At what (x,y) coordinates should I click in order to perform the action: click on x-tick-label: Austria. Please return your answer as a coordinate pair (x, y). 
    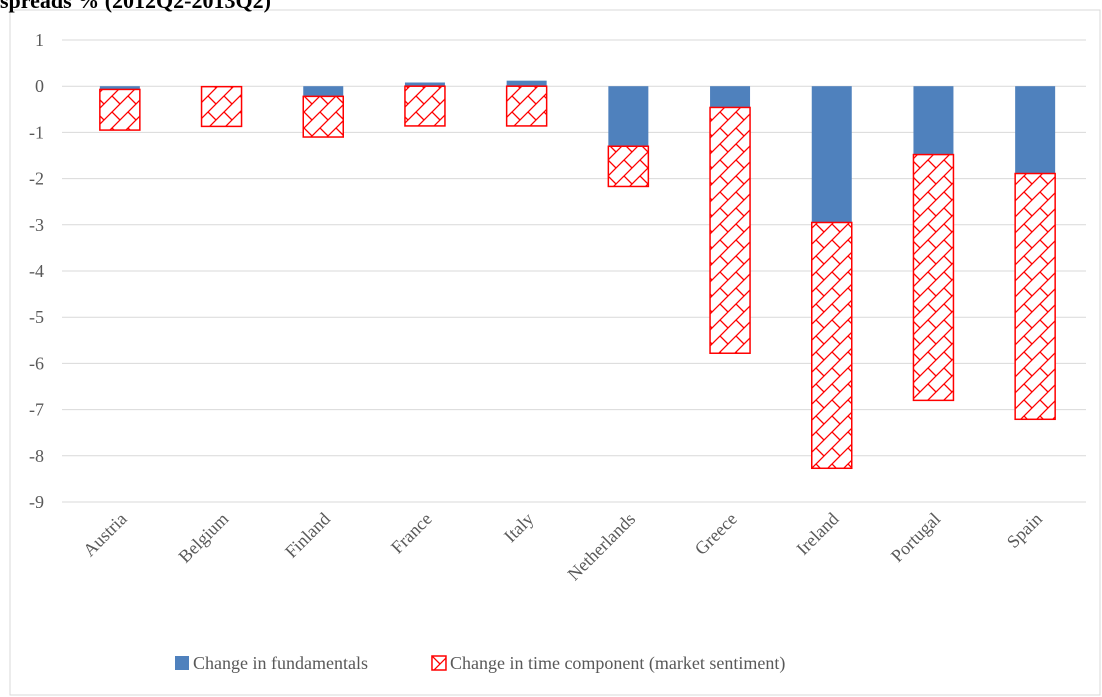
    Looking at the image, I should click on (105, 535).